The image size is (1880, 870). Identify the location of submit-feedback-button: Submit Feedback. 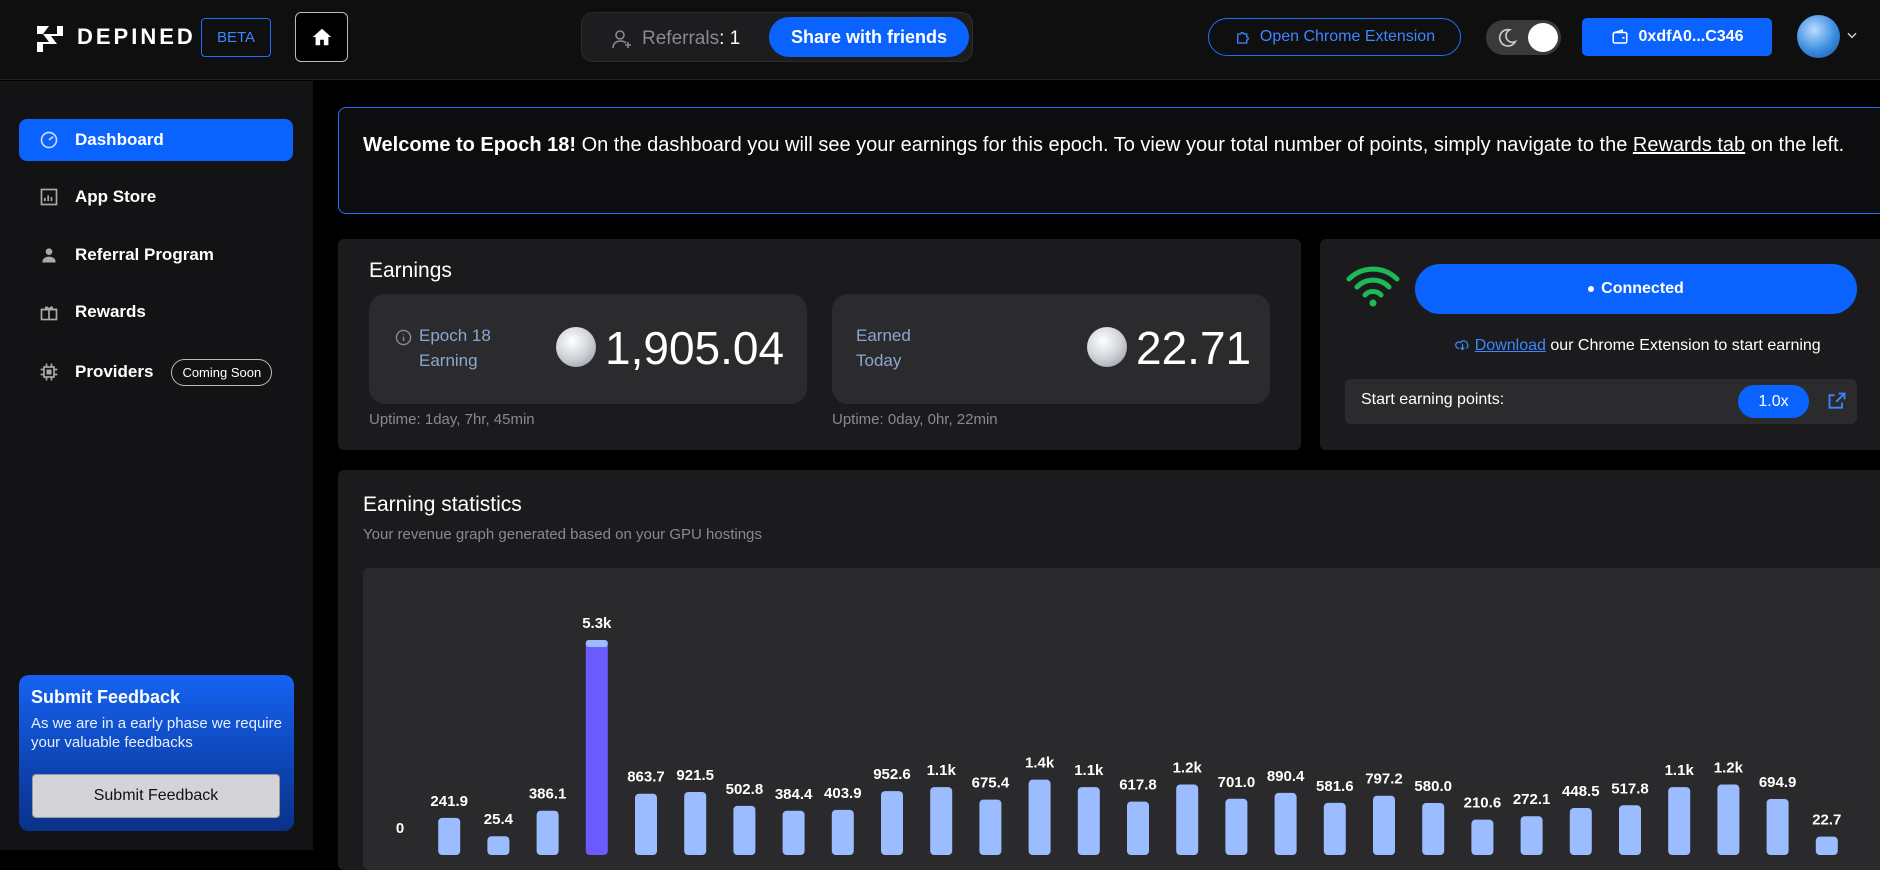
(156, 796).